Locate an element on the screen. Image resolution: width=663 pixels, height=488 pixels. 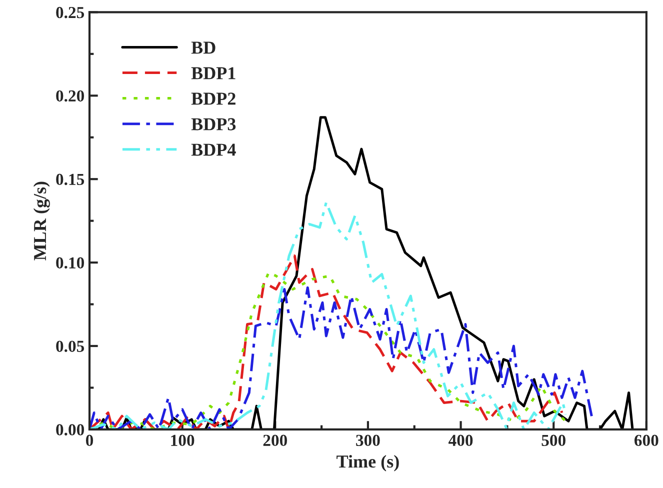
x-tick-label: 500 is located at coordinates (554, 440).